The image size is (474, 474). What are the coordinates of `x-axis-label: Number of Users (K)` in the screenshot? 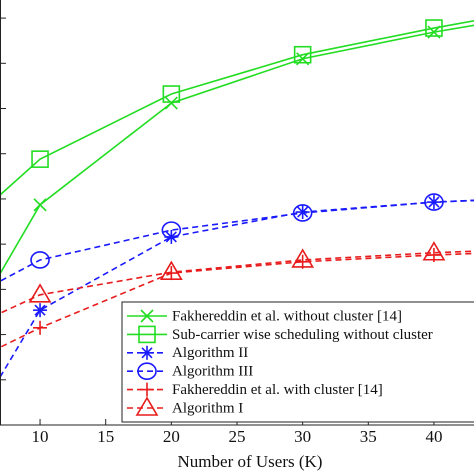 It's located at (250, 461).